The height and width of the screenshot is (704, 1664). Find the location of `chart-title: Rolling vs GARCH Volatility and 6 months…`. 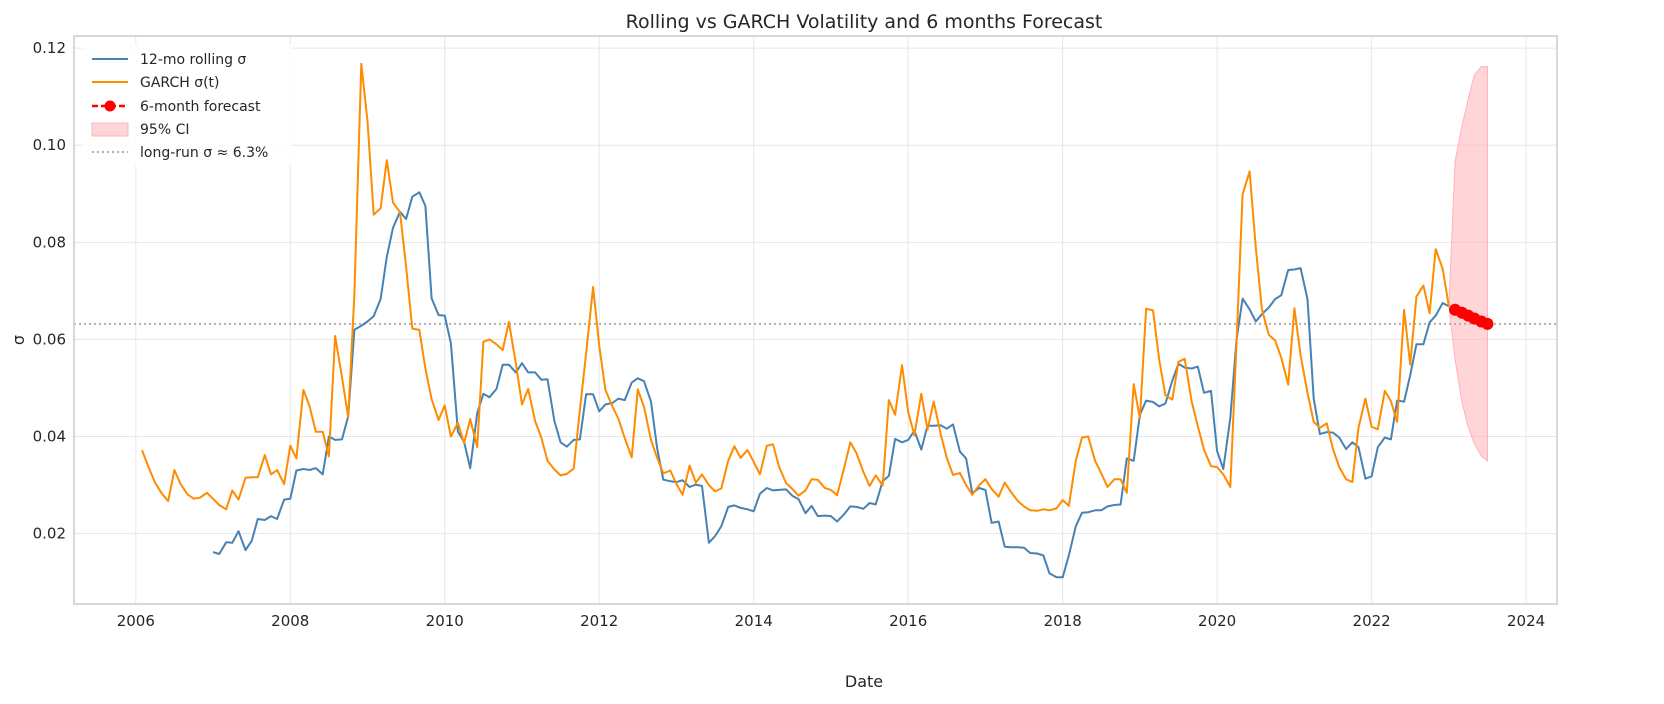

chart-title: Rolling vs GARCH Volatility and 6 months… is located at coordinates (864, 22).